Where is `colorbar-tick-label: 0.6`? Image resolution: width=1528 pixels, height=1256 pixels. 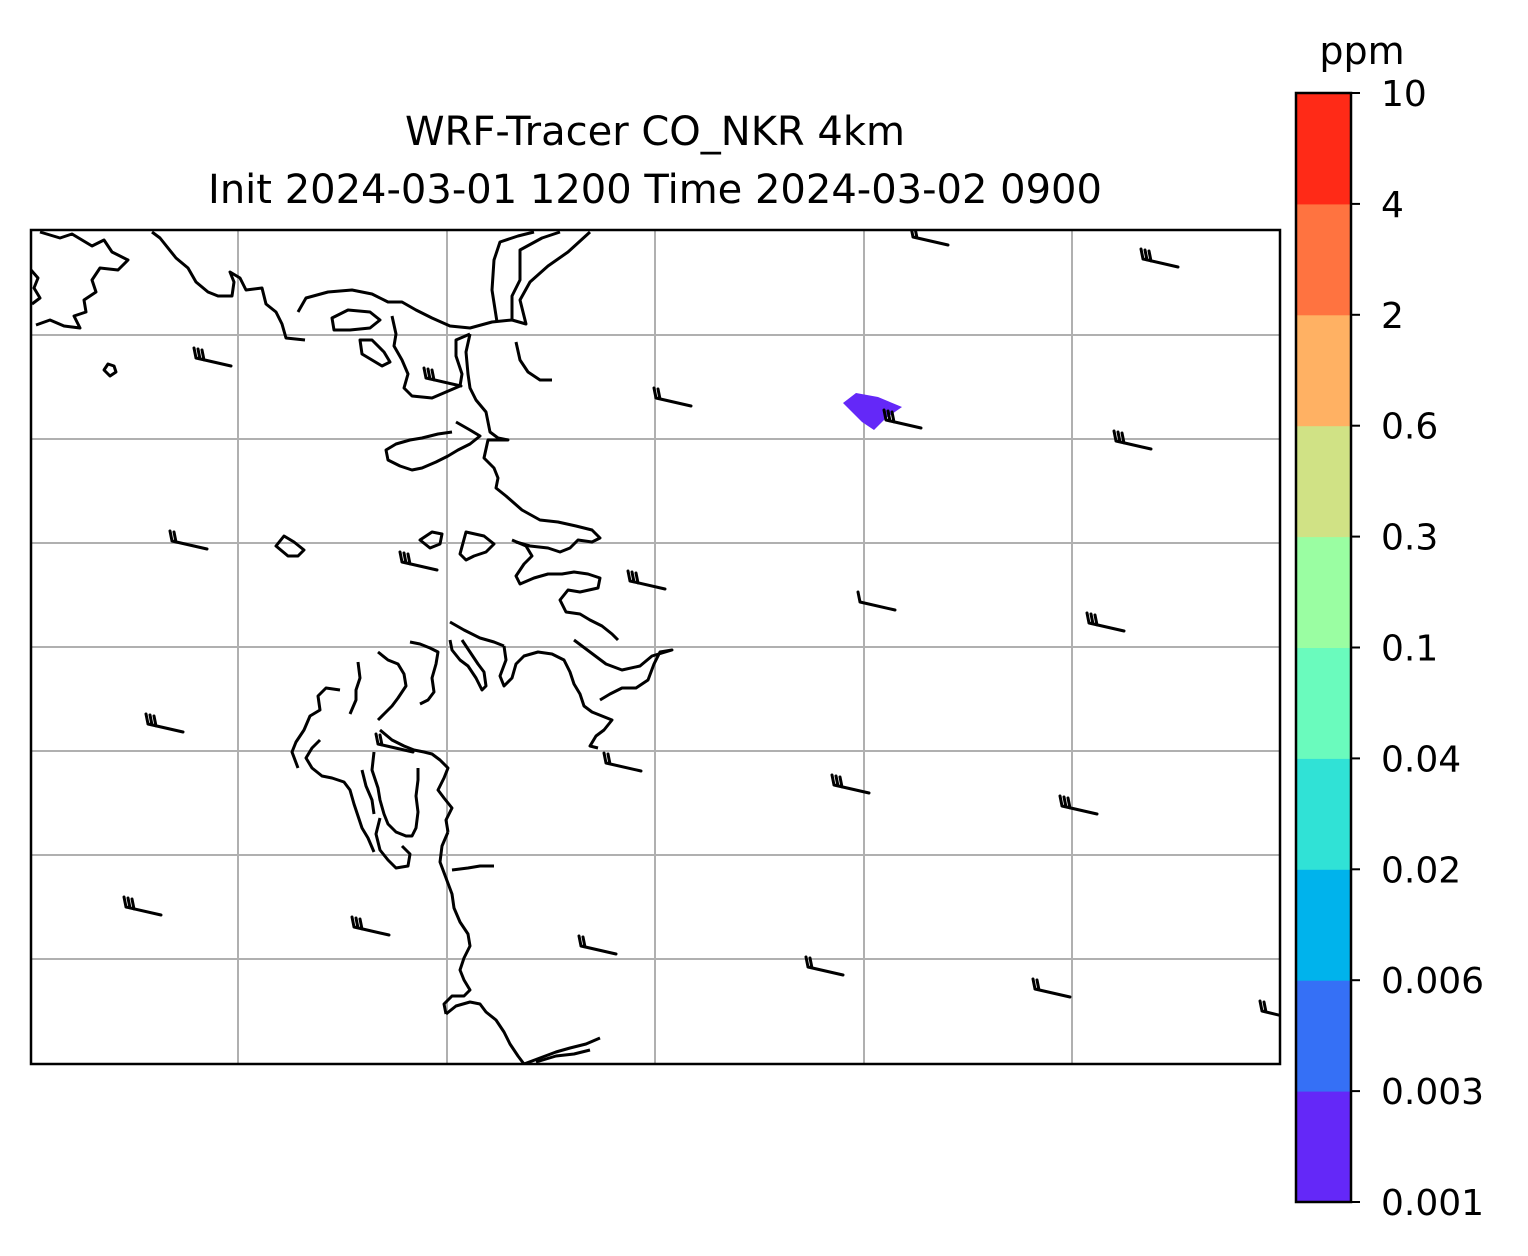 colorbar-tick-label: 0.6 is located at coordinates (1409, 427).